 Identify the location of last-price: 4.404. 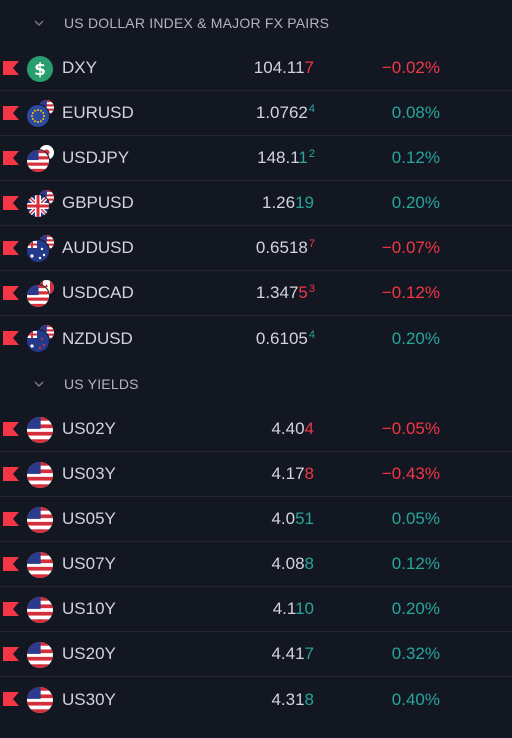
(293, 429).